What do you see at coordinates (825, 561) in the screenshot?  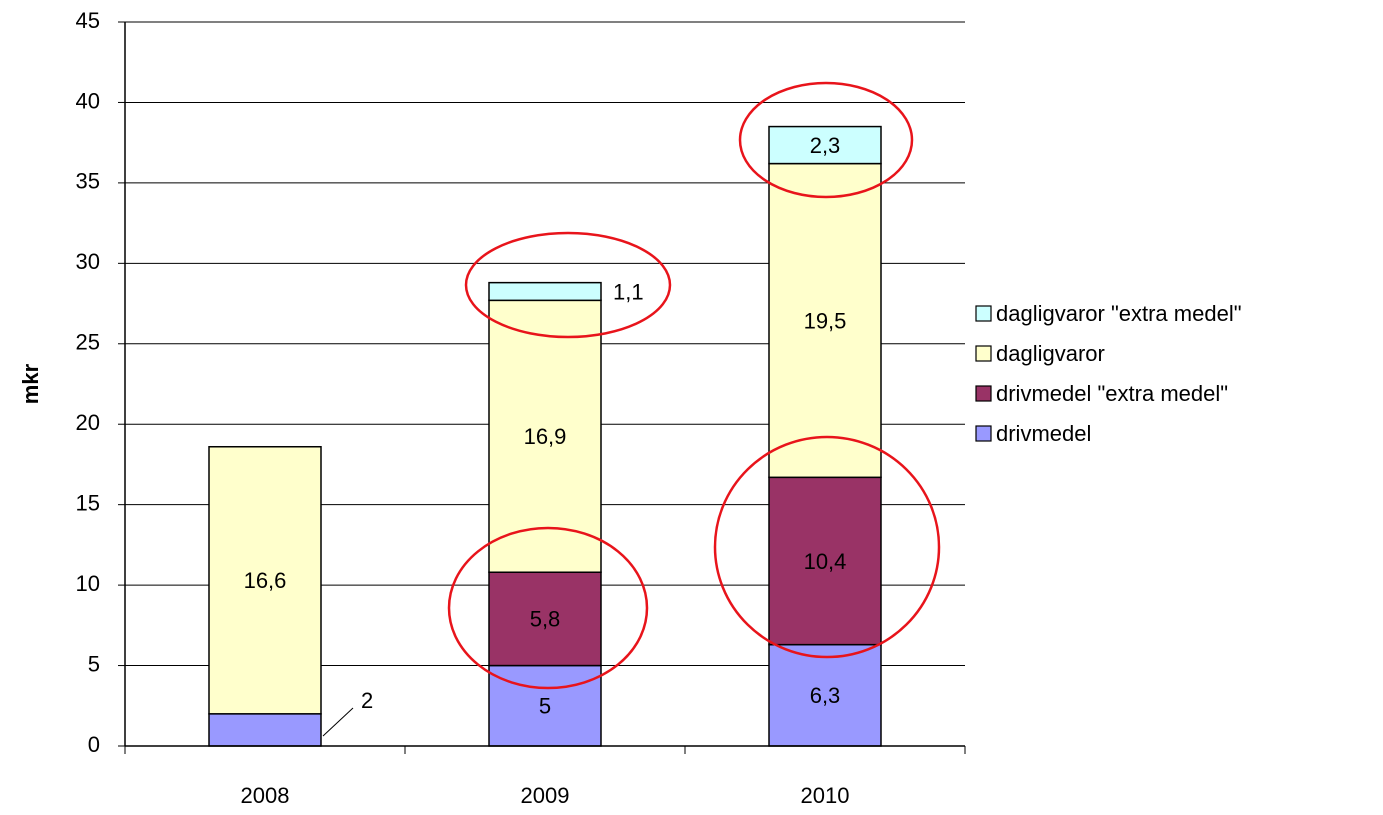 I see `data-label: 10,4` at bounding box center [825, 561].